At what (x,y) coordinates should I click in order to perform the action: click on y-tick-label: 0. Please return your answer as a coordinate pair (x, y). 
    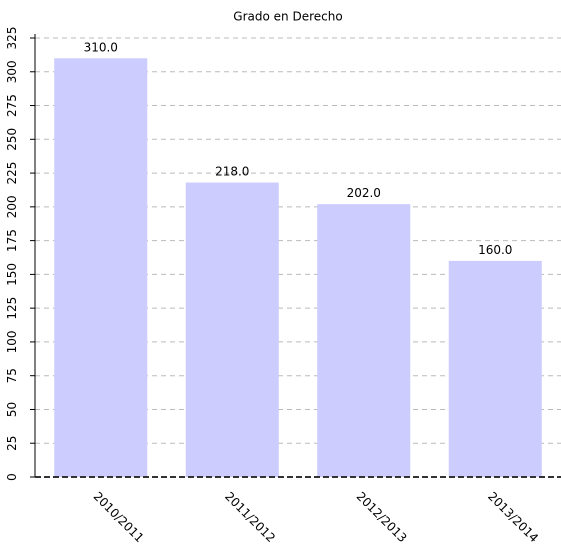
    Looking at the image, I should click on (12, 477).